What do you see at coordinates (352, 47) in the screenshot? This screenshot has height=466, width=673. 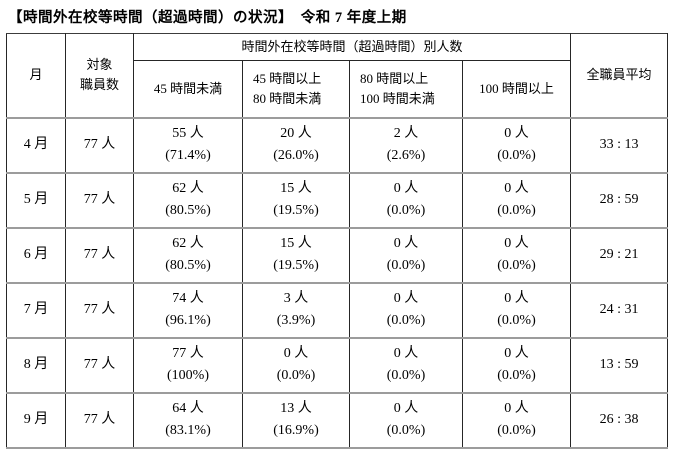 I see `col-header-band-group: 時間外在校等時間（超過時間）別人数` at bounding box center [352, 47].